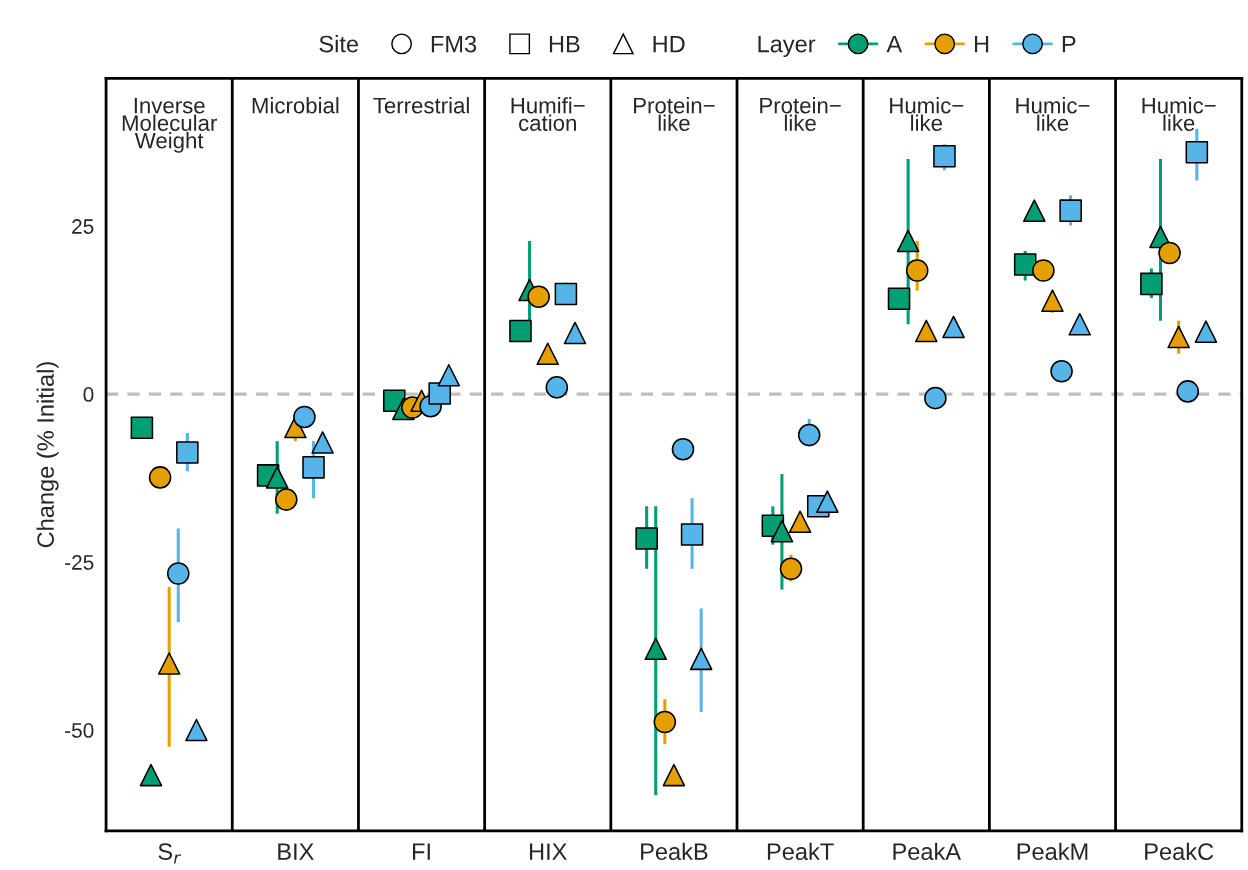  What do you see at coordinates (787, 46) in the screenshot?
I see `text: Layer` at bounding box center [787, 46].